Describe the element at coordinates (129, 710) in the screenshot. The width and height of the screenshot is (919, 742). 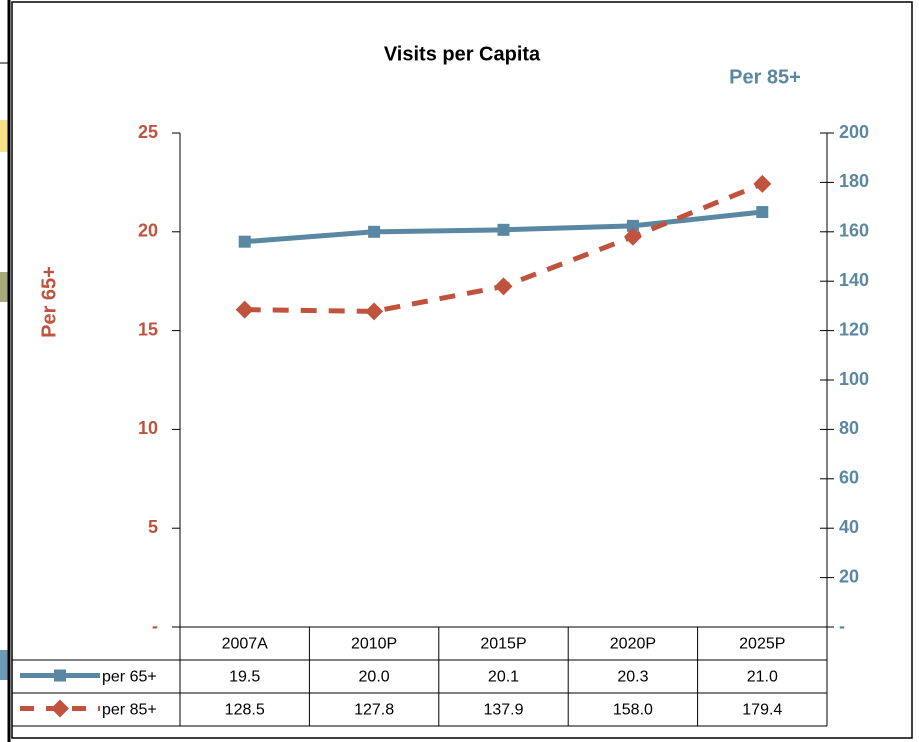
I see `legend-label: per 85+` at that location.